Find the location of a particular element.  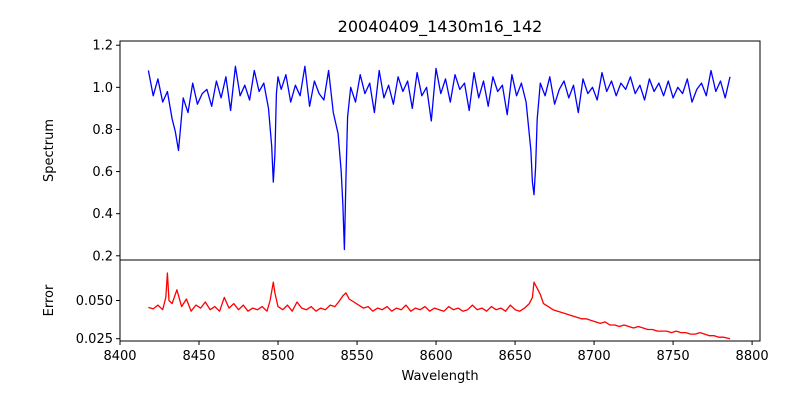

spectrum-panel-y-tick-label: 0.8 is located at coordinates (102, 130).